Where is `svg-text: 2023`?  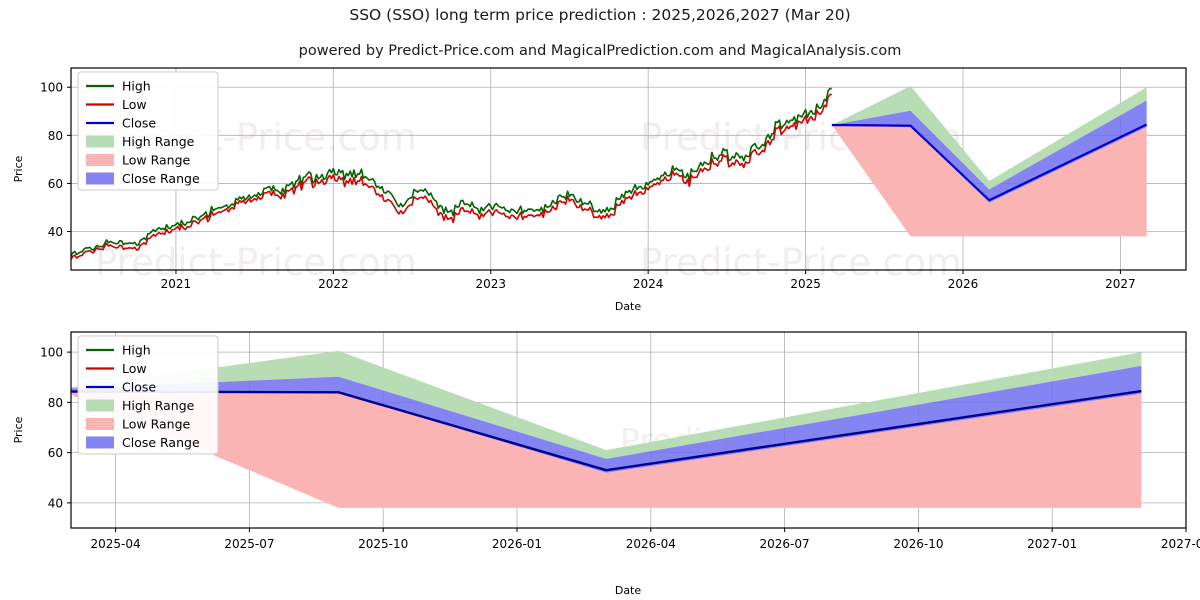 svg-text: 2023 is located at coordinates (490, 284).